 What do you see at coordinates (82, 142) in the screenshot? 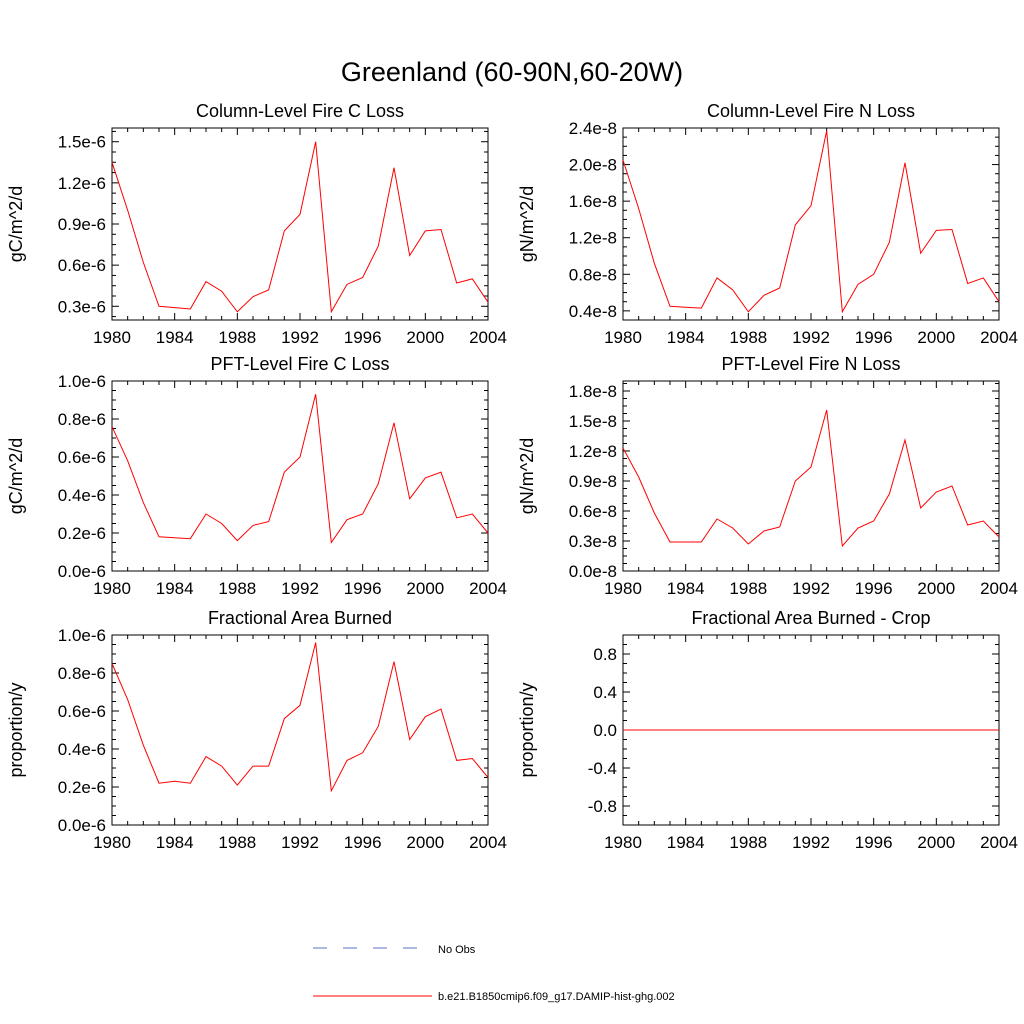
I see `y-tick-label: 1.5e-6` at bounding box center [82, 142].